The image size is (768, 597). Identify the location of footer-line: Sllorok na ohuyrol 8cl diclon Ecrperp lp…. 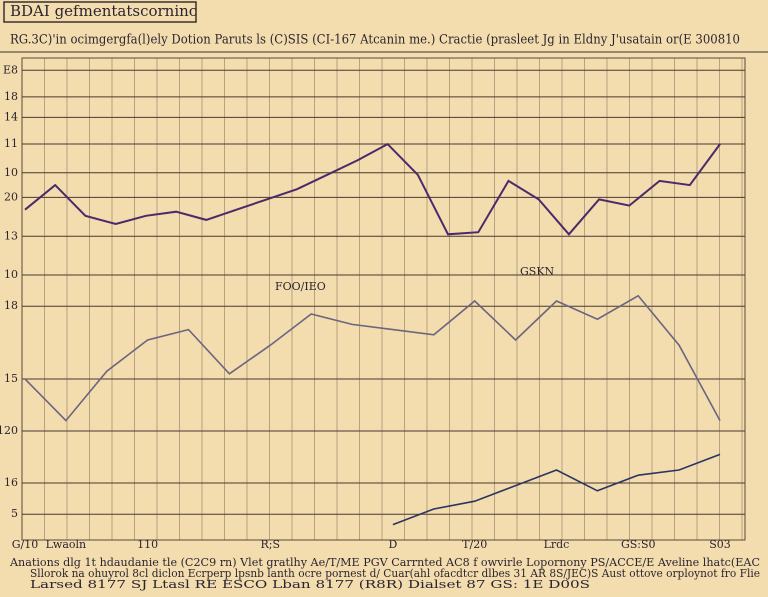
(395, 573).